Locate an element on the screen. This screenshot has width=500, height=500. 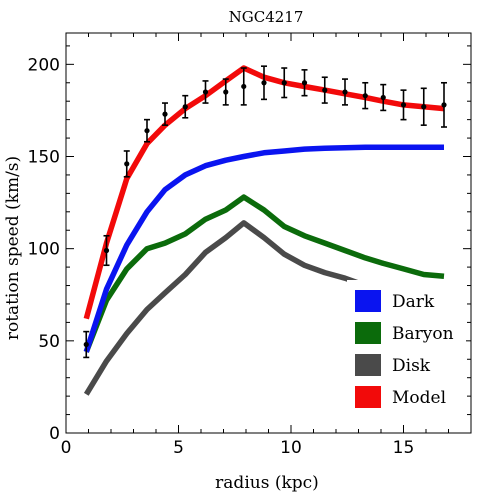
legend-label-baryon: Baryon is located at coordinates (423, 334).